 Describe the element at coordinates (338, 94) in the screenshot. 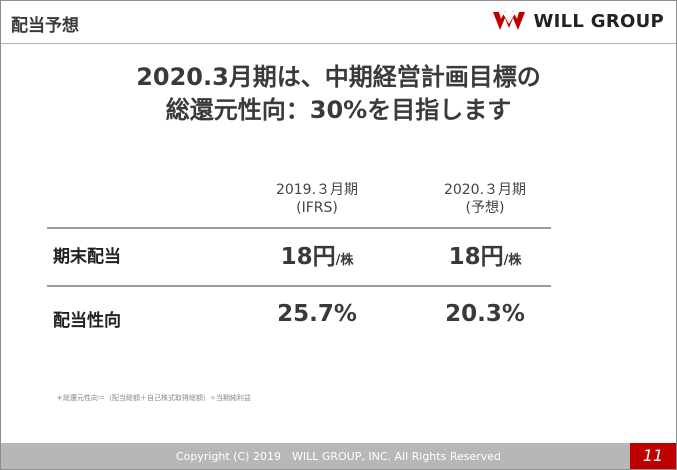

I see `headline: 2020.3月期は、中期経営計画目標の 総還元性向：30%を目指します` at that location.